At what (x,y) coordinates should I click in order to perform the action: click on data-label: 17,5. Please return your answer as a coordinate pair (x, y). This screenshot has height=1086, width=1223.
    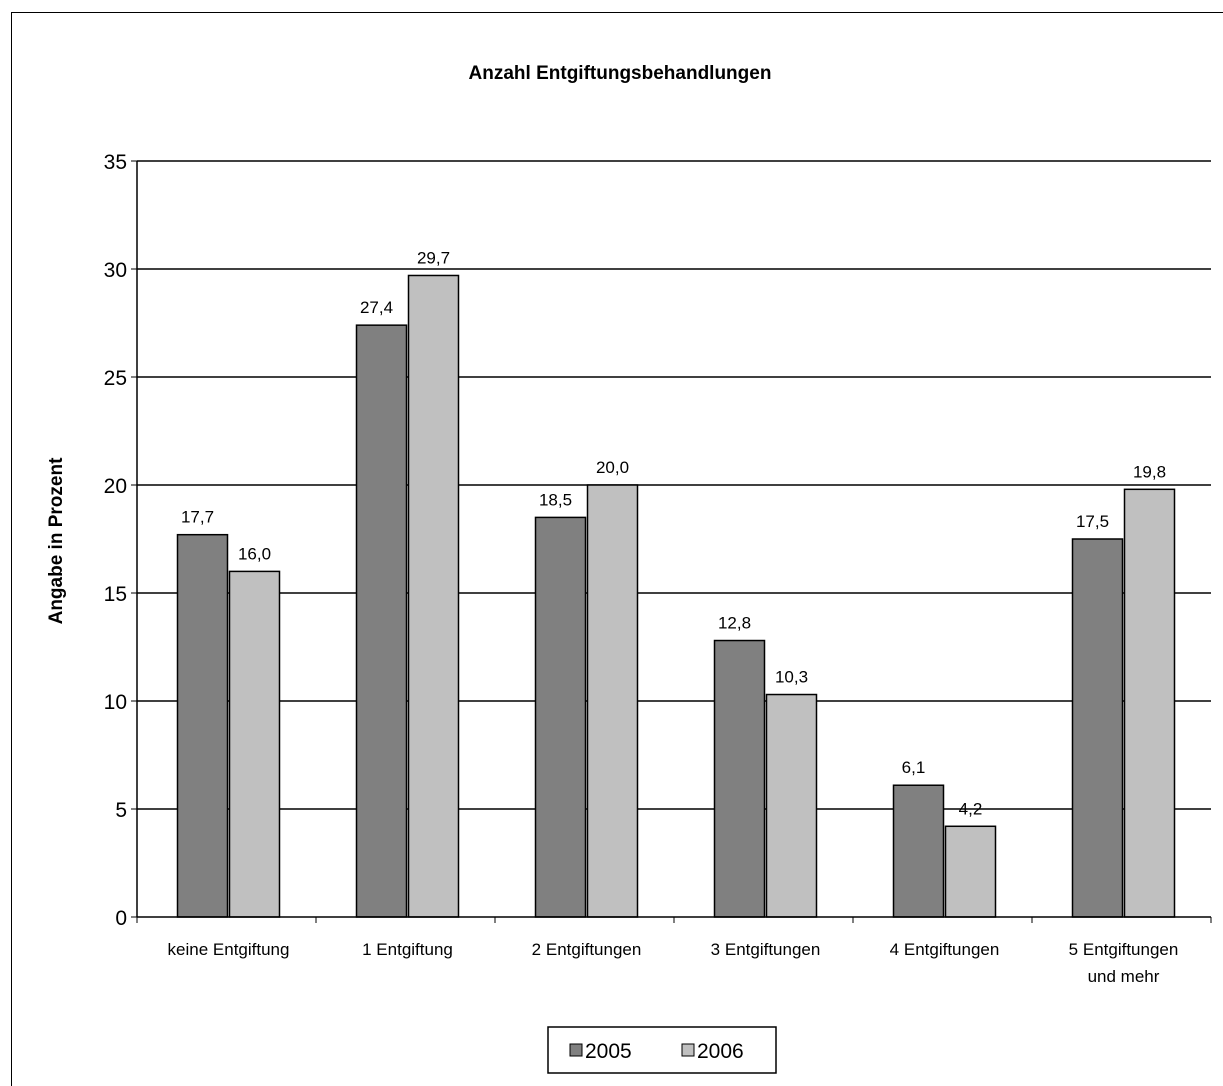
    Looking at the image, I should click on (1092, 521).